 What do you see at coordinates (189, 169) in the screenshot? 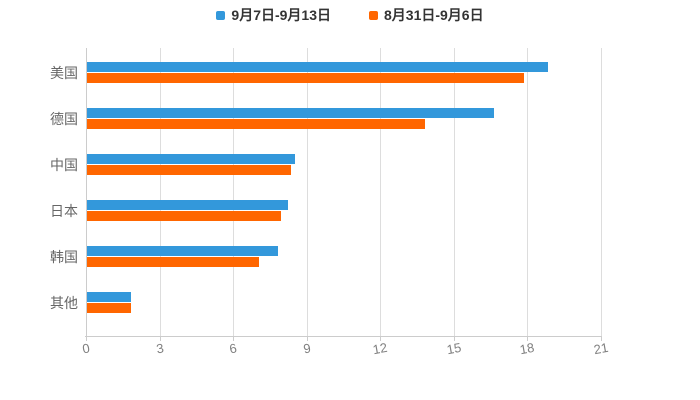
I see `bar-中国-series2` at bounding box center [189, 169].